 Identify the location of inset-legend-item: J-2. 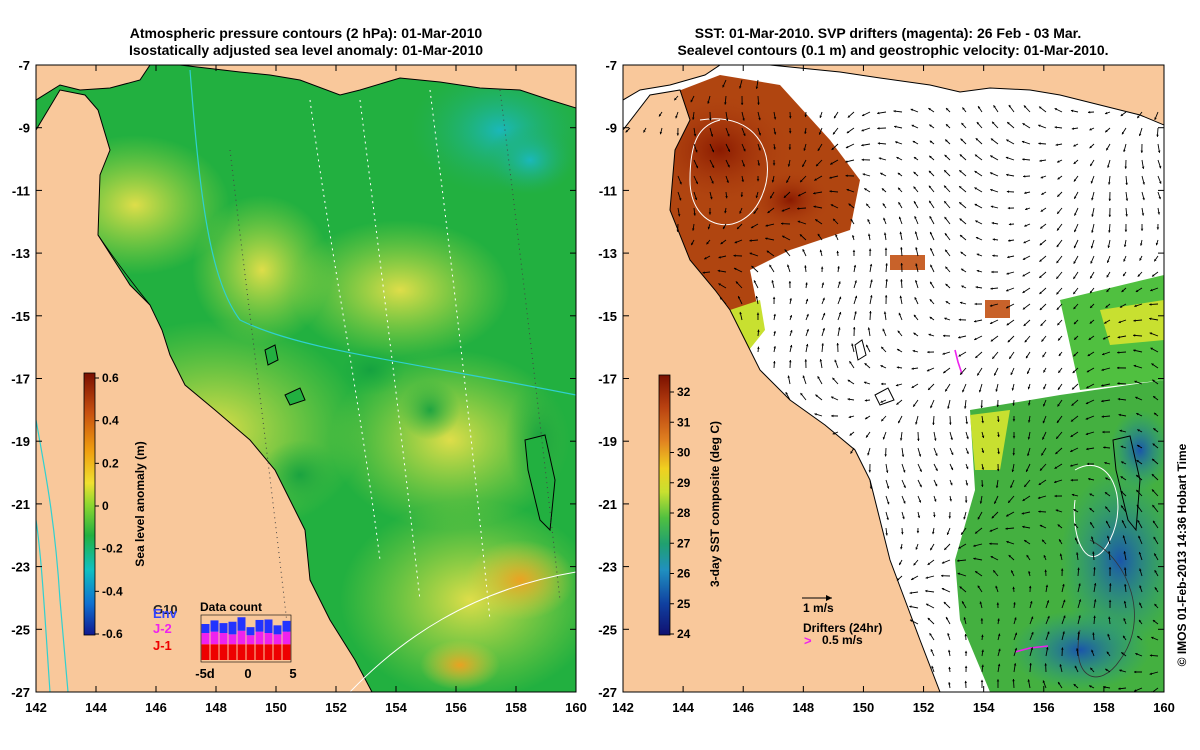
(162, 628).